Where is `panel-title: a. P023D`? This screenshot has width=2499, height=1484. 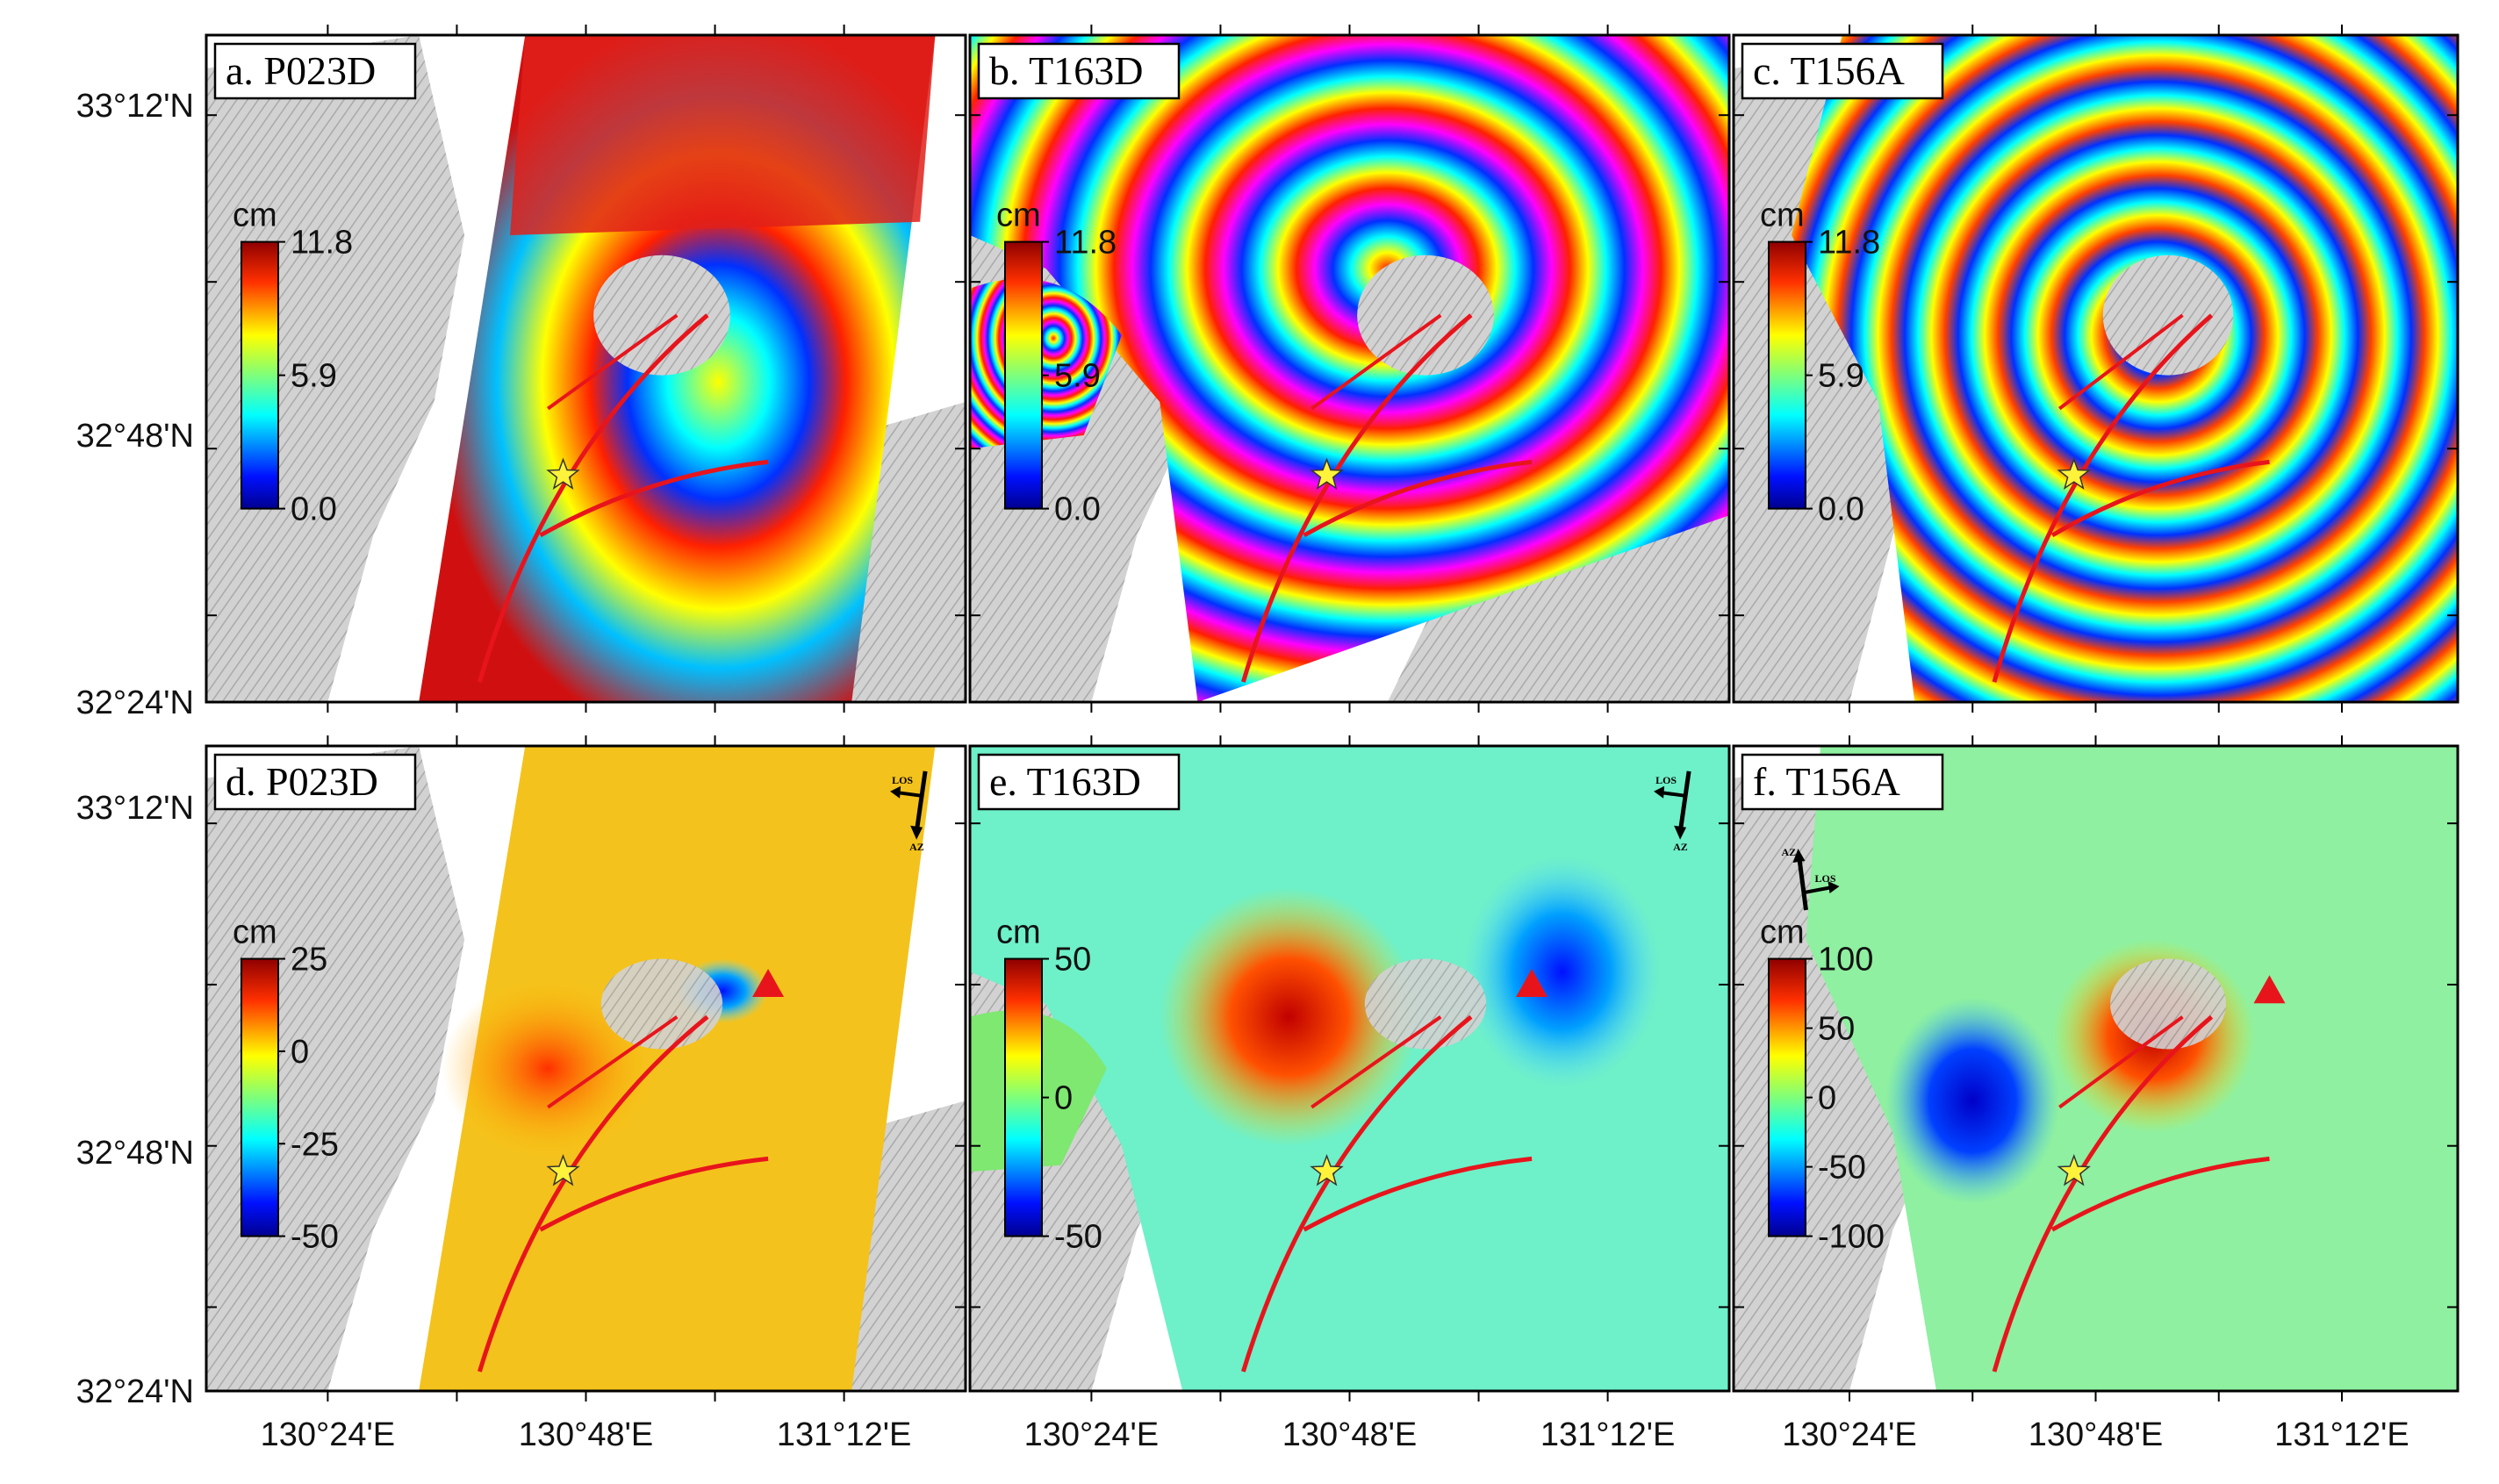 panel-title: a. P023D is located at coordinates (301, 70).